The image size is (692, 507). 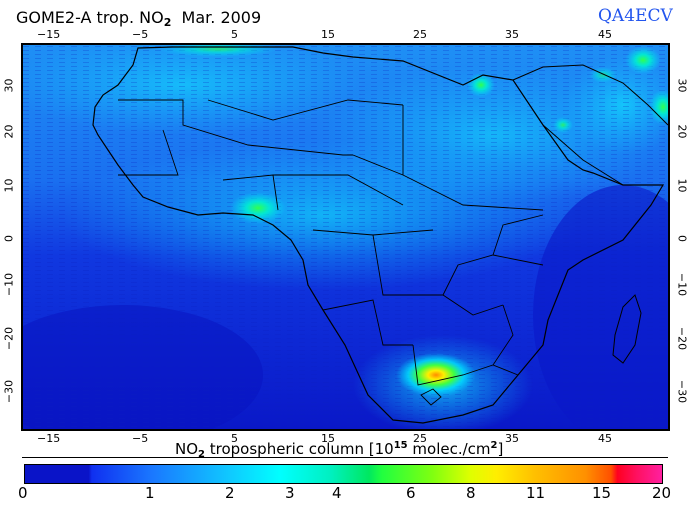 What do you see at coordinates (337, 493) in the screenshot?
I see `colorbar-tick: 4` at bounding box center [337, 493].